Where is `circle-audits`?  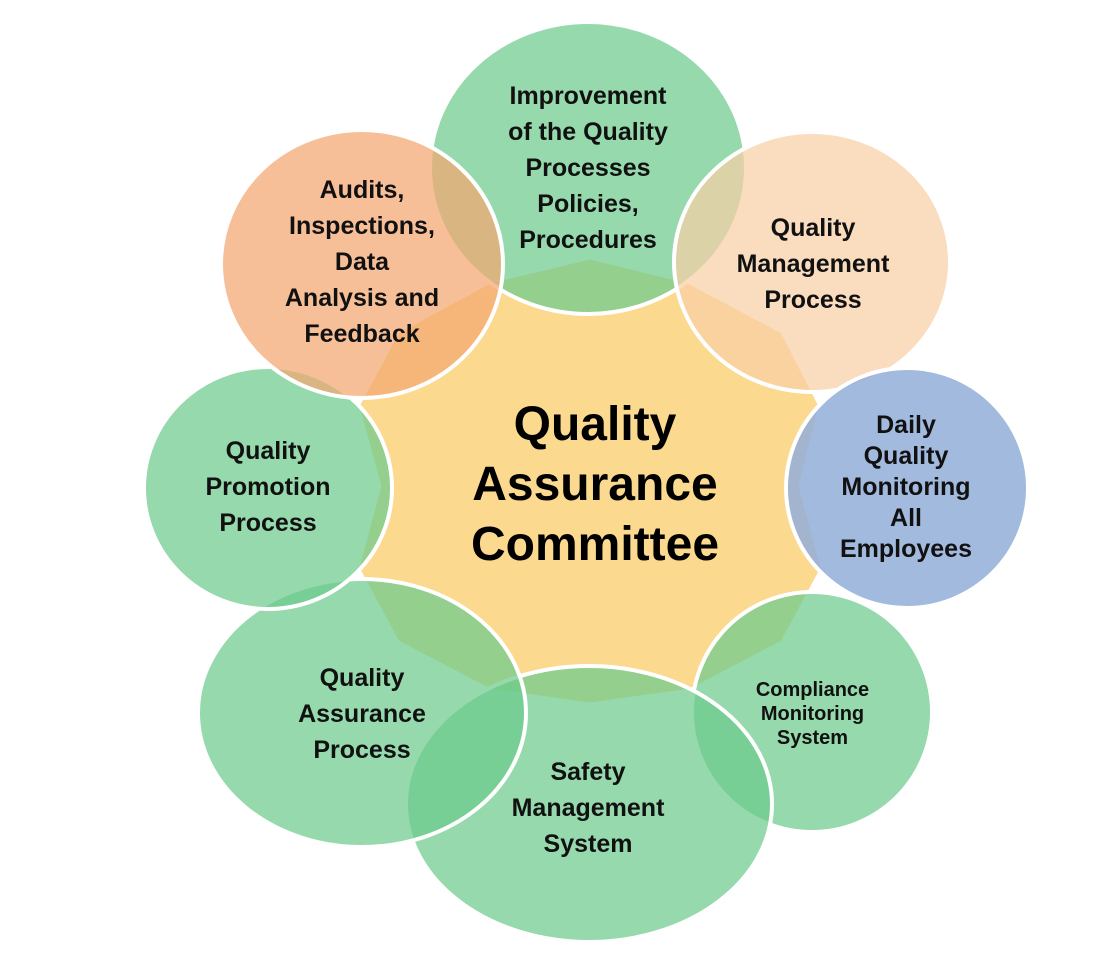
circle-audits is located at coordinates (362, 264).